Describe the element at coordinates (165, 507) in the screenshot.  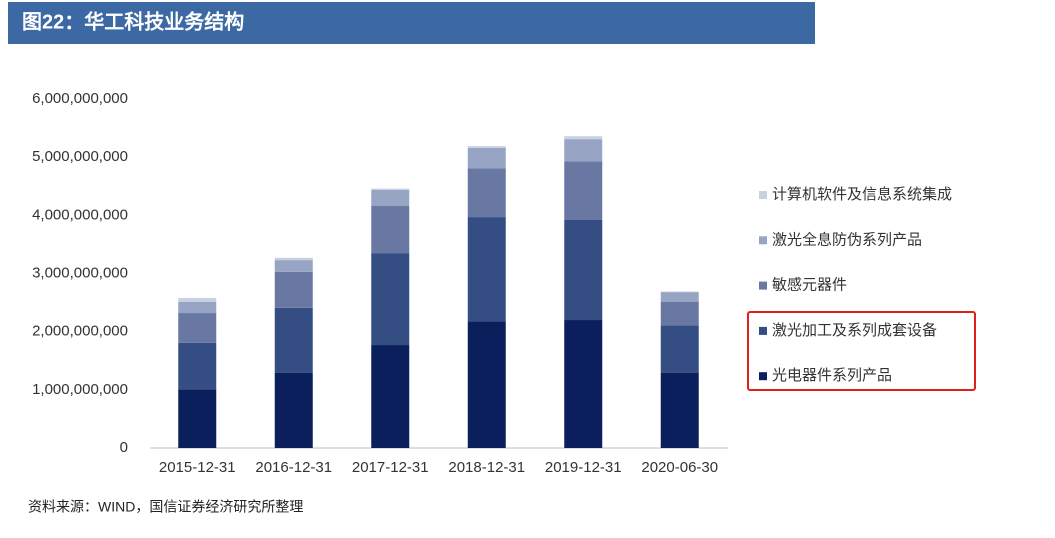
I see `source-note: 资料来源：WIND，国信证券经济研究所整理` at that location.